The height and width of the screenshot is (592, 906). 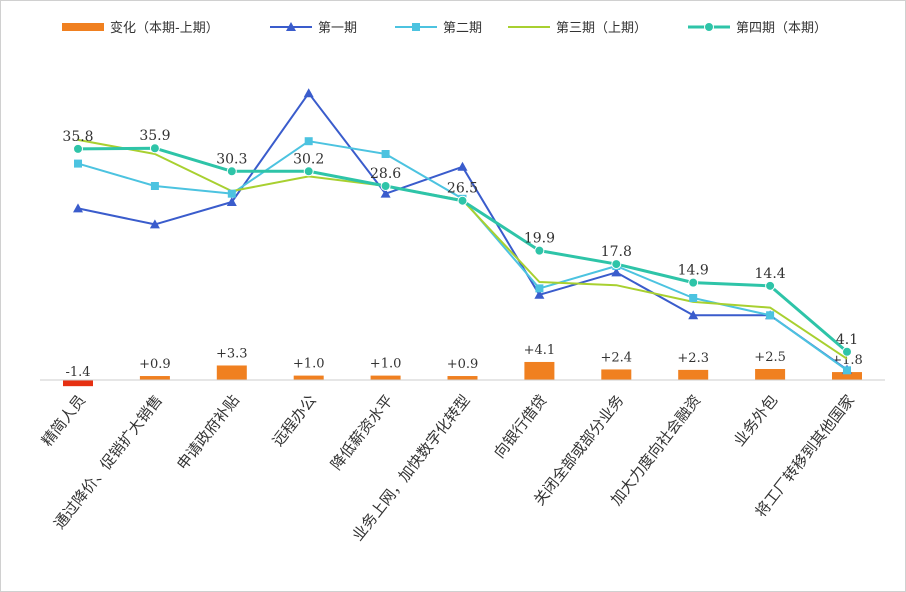 I want to click on data-label-0: 35.8, so click(x=77, y=137).